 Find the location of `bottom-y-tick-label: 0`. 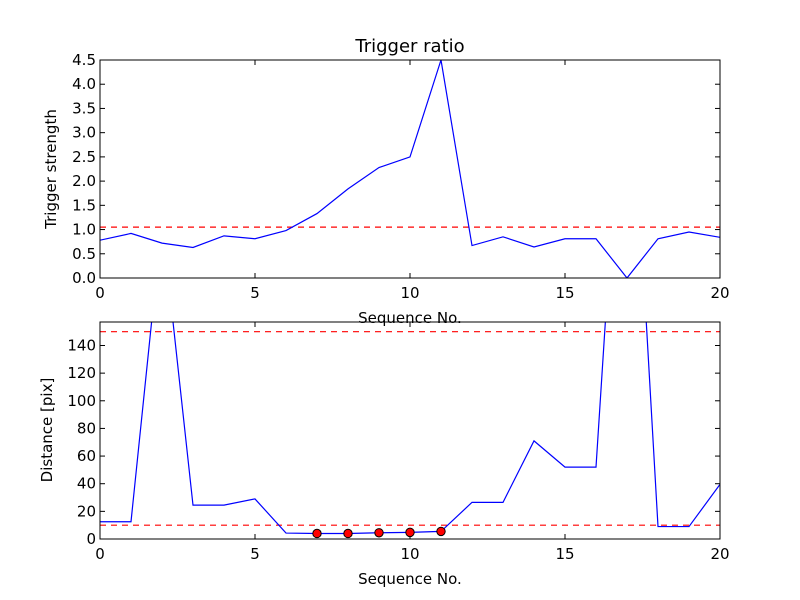

bottom-y-tick-label: 0 is located at coordinates (91, 539).